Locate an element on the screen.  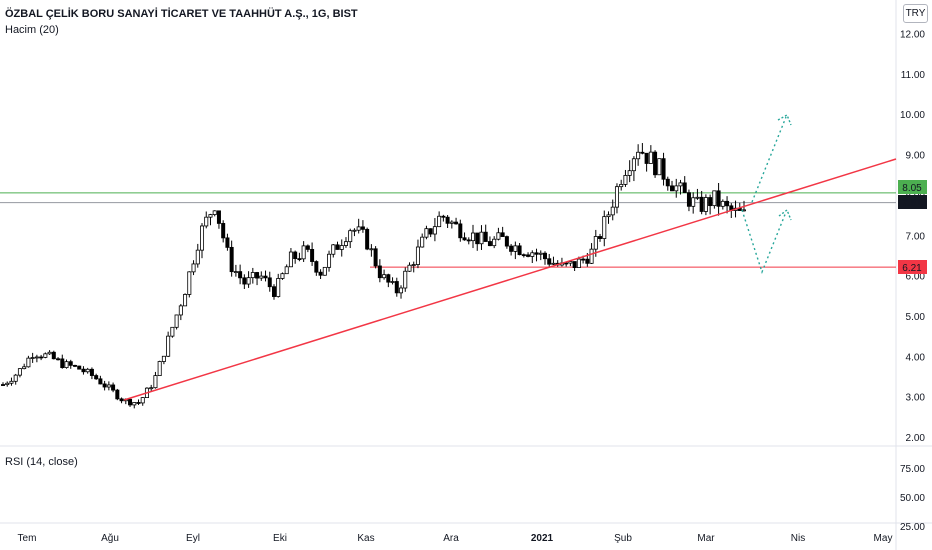
arrowhead-down is located at coordinates (785, 214).